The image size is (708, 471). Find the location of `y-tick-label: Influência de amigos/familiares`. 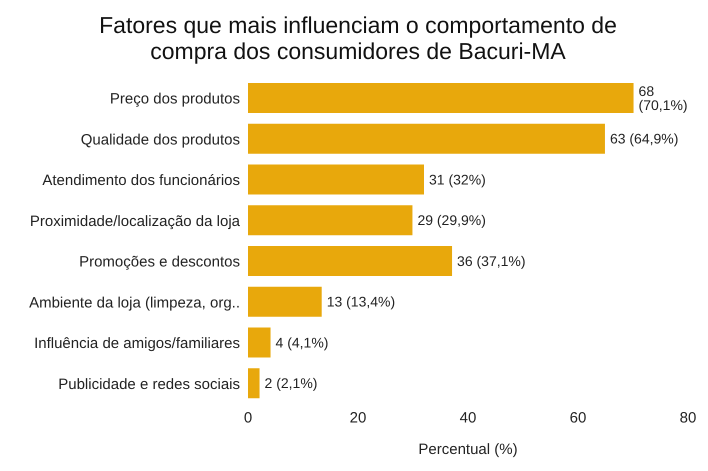

y-tick-label: Influência de amigos/familiares is located at coordinates (137, 343).